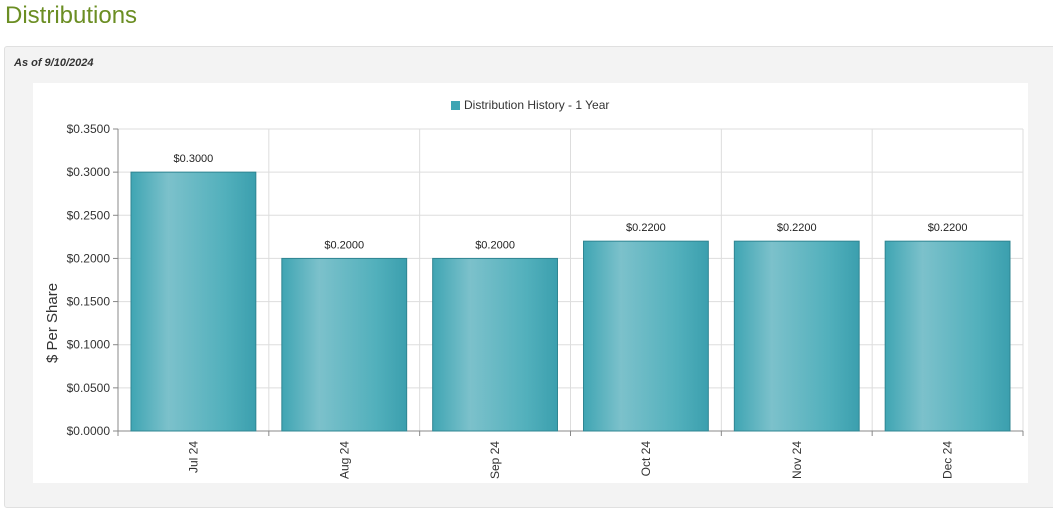 The width and height of the screenshot is (1053, 508). What do you see at coordinates (89, 258) in the screenshot?
I see `y-tick-label: $0.2000` at bounding box center [89, 258].